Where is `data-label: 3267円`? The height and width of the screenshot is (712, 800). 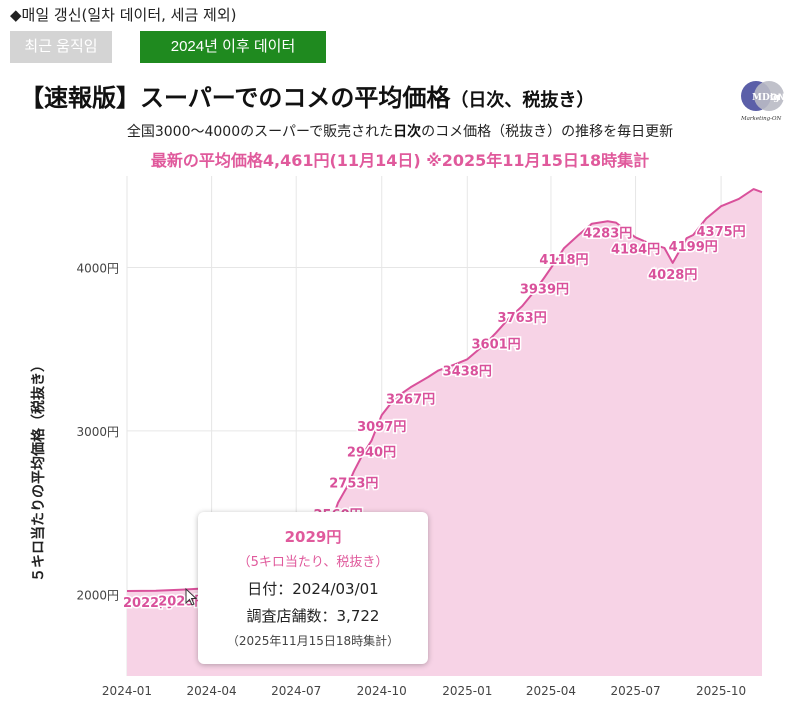
data-label: 3267円 is located at coordinates (410, 399).